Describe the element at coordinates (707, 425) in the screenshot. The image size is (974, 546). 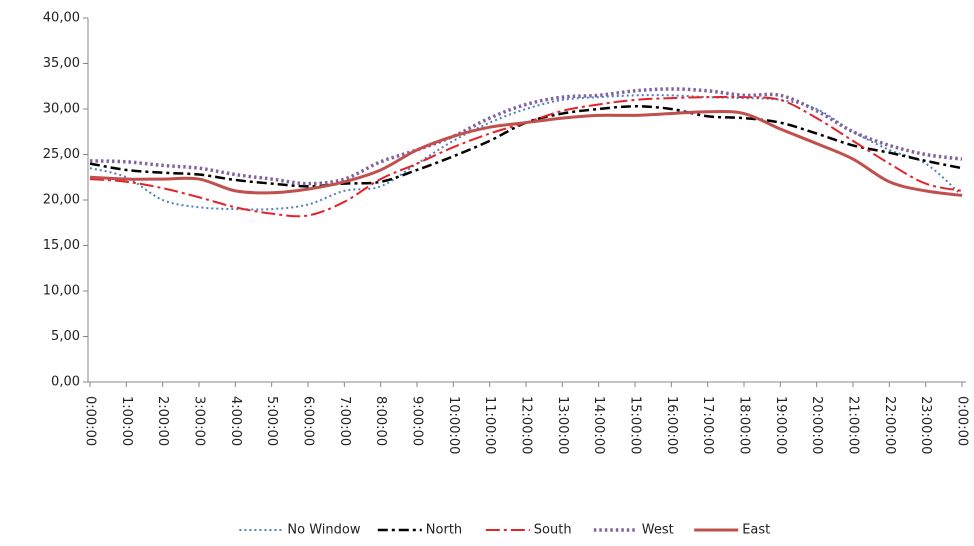
I see `x-tick-label: 17:00:00` at that location.